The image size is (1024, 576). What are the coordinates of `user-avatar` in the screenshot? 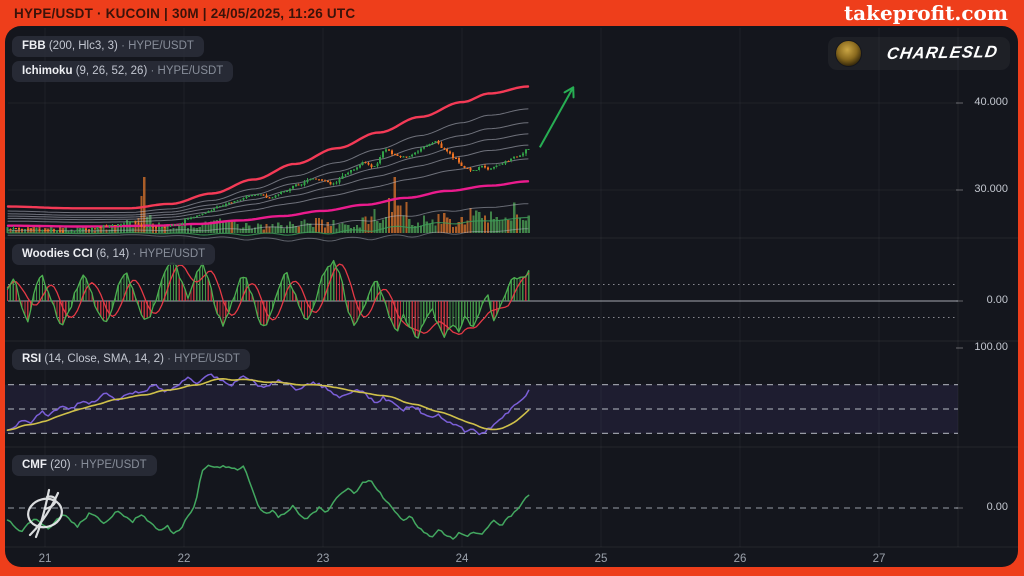 It's located at (848, 53).